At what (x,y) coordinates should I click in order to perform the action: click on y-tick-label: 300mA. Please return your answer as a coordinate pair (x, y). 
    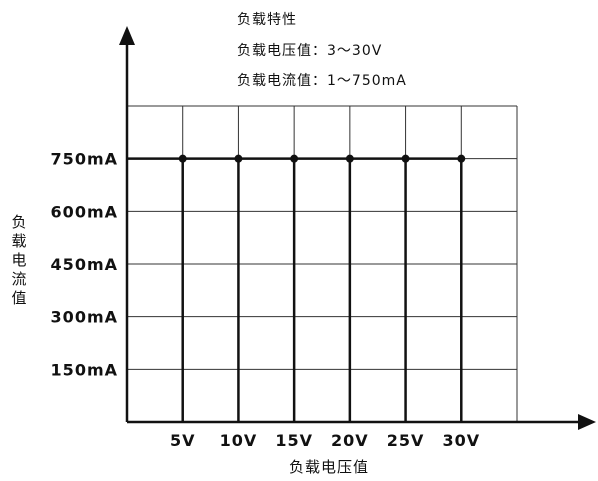
    Looking at the image, I should click on (84, 317).